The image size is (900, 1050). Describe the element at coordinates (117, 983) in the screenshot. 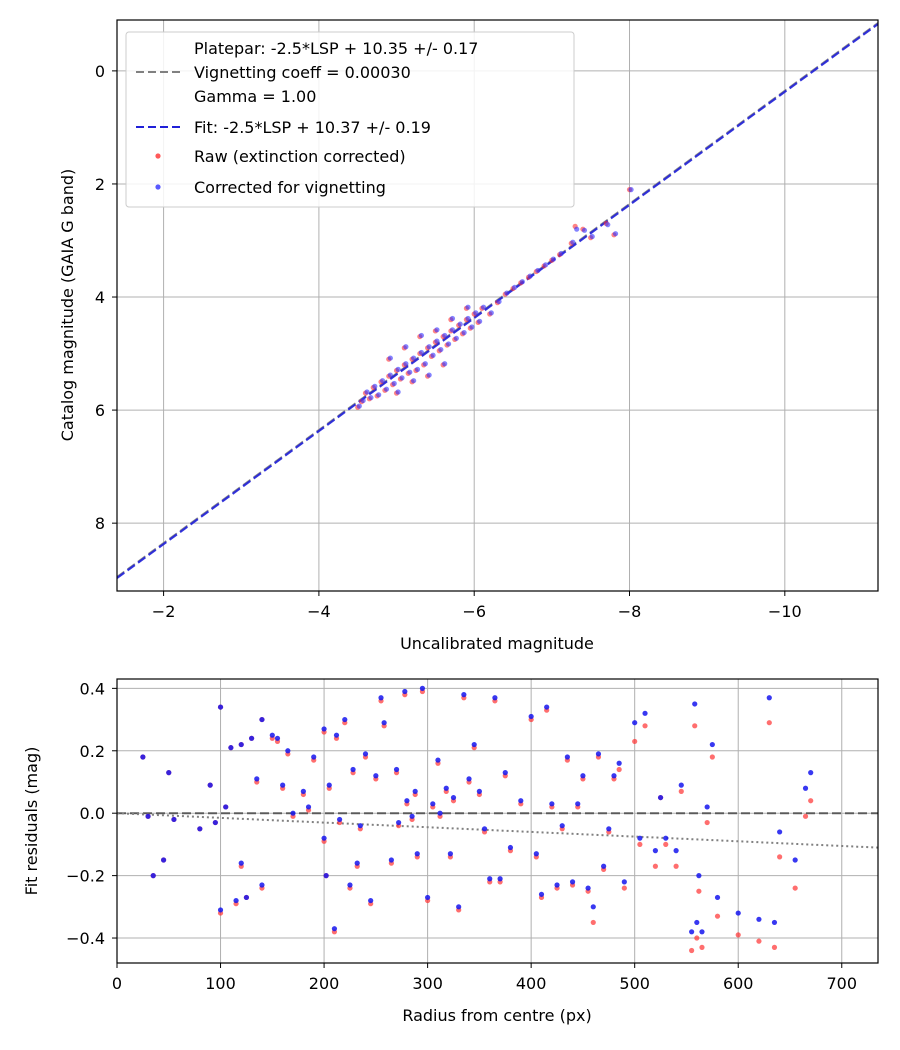

I see `residuals-x-tick-label: 0` at that location.